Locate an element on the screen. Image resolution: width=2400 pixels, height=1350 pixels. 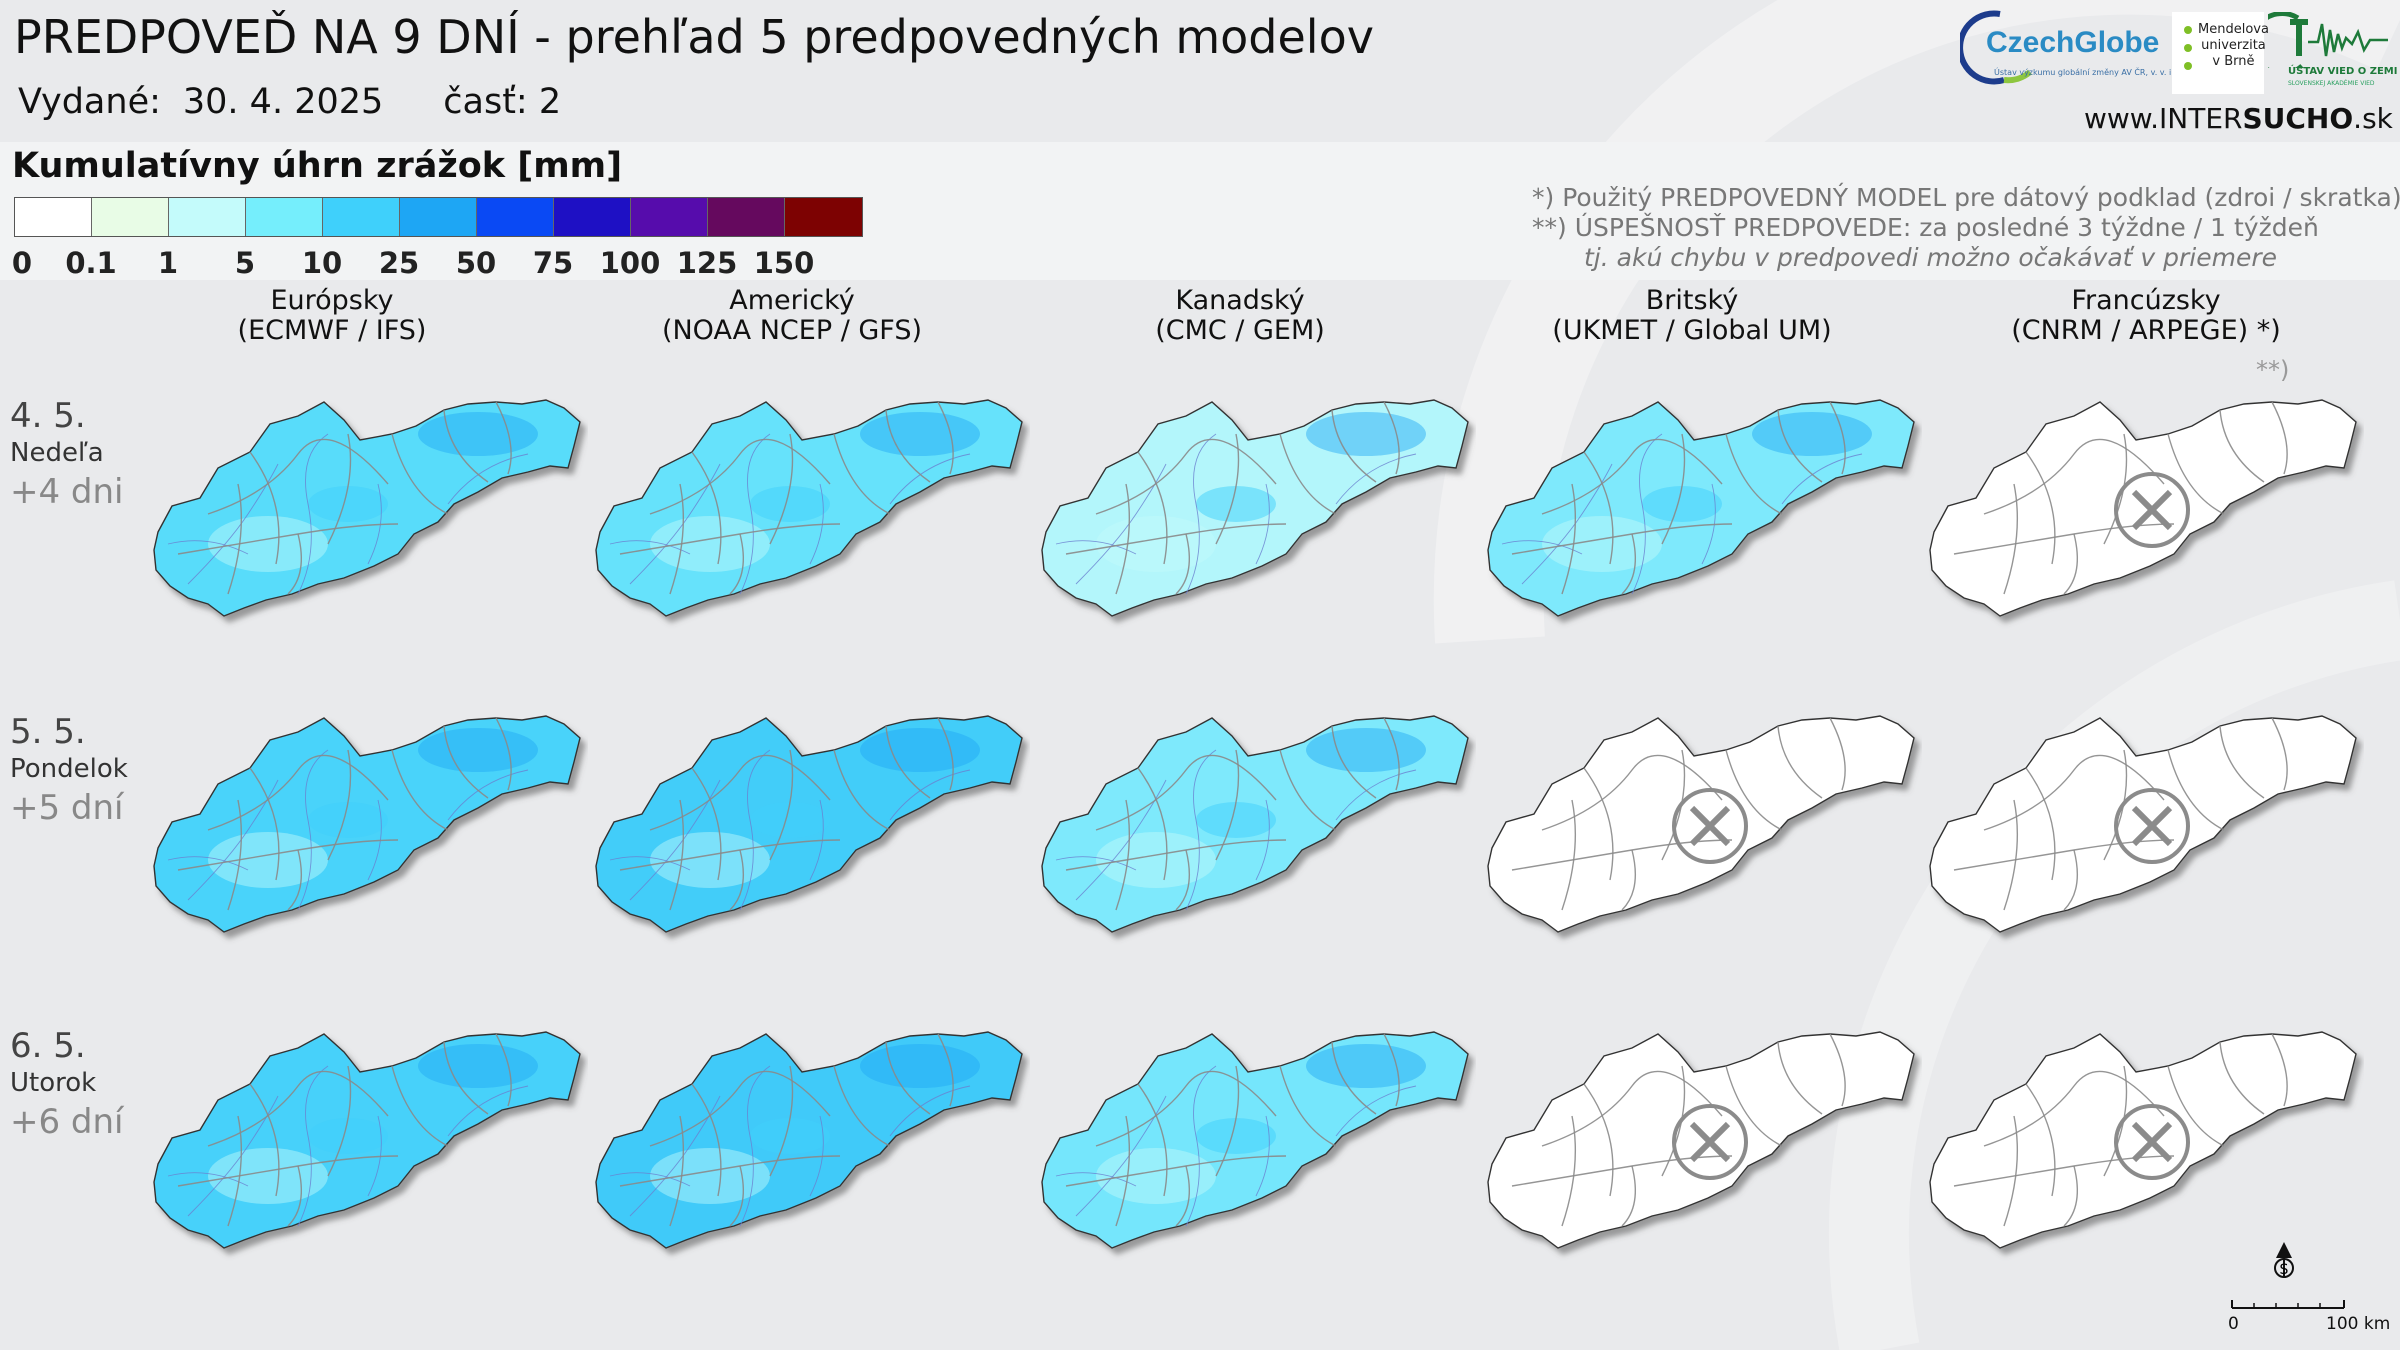
model-name: Britský is located at coordinates (1692, 300).